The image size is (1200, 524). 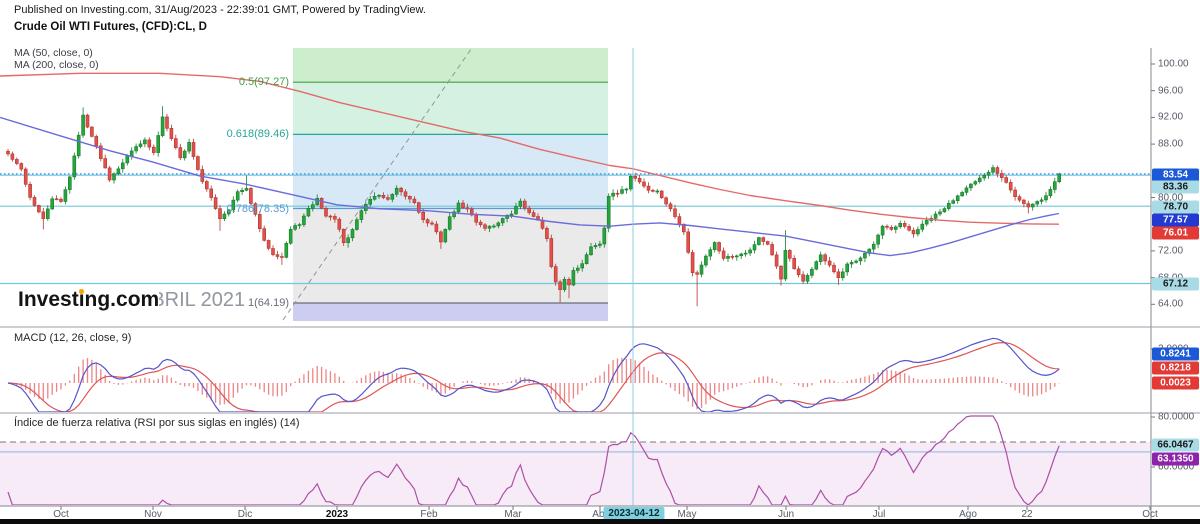 What do you see at coordinates (1176, 467) in the screenshot?
I see `rsi-tick-label: 60.0000` at bounding box center [1176, 467].